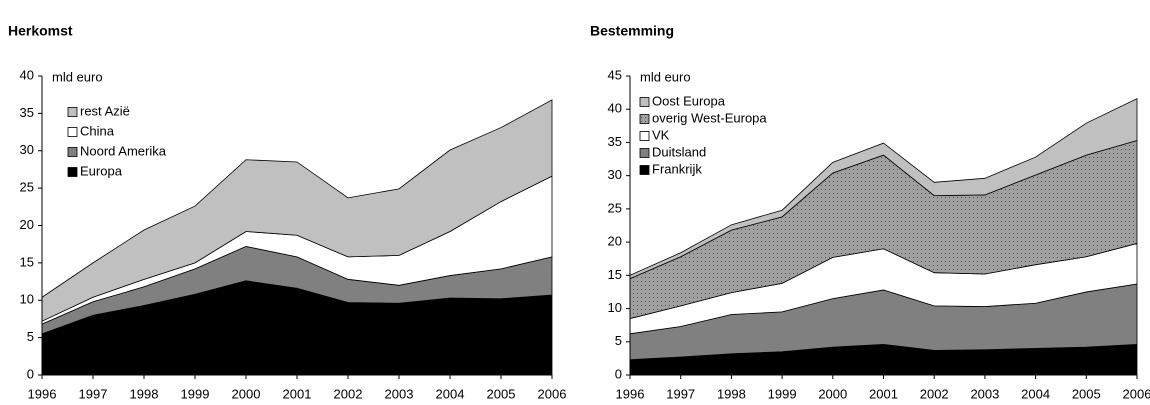 Image resolution: width=1150 pixels, height=405 pixels. What do you see at coordinates (101, 170) in the screenshot?
I see `legend-label: Europa` at bounding box center [101, 170].